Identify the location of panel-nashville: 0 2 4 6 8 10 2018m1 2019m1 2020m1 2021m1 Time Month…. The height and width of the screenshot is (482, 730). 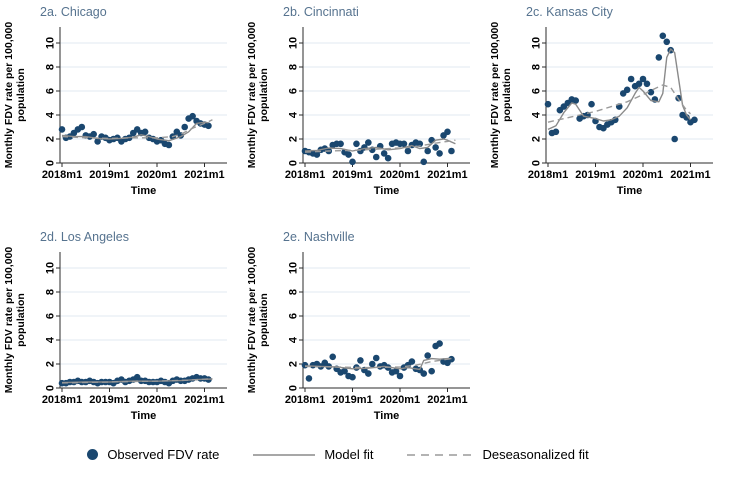
(364, 331).